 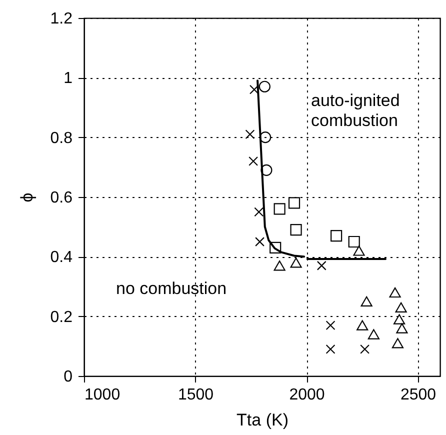 I want to click on y-tick-label: 1, so click(x=68, y=79).